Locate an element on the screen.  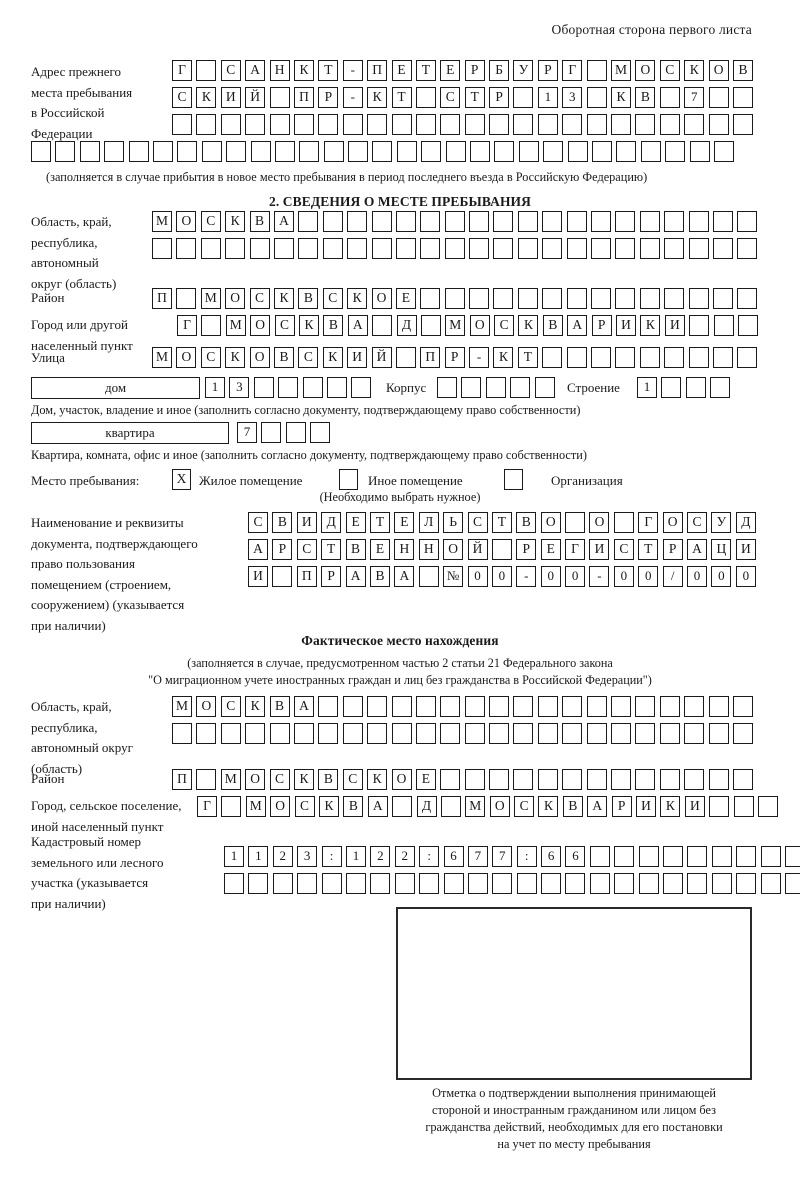
previous-address-row-1-cell-1: Г is located at coordinates (182, 70).